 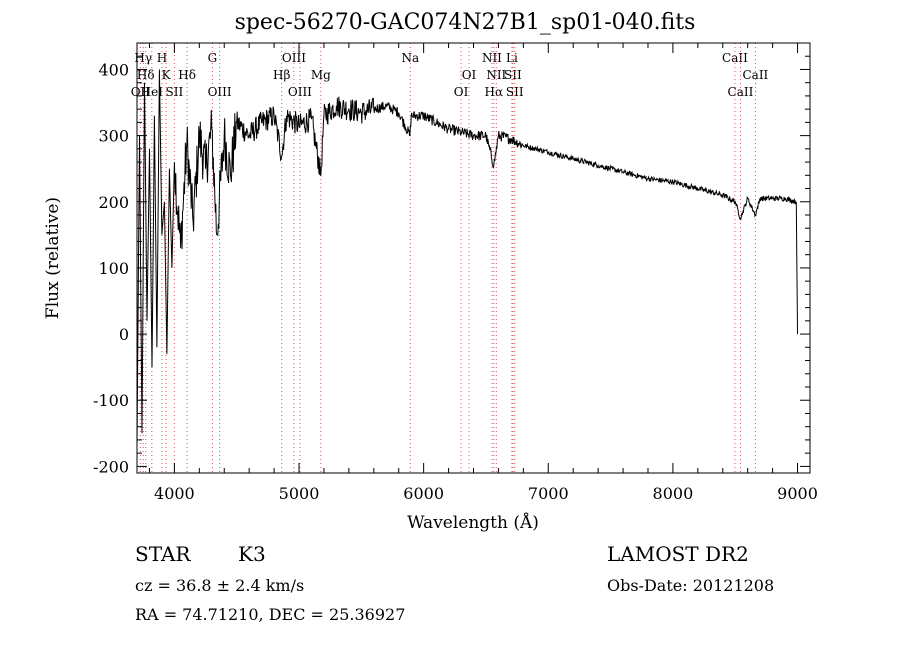 What do you see at coordinates (270, 614) in the screenshot?
I see `coordinates: RA = 74.71210, DEC = 25.36927` at bounding box center [270, 614].